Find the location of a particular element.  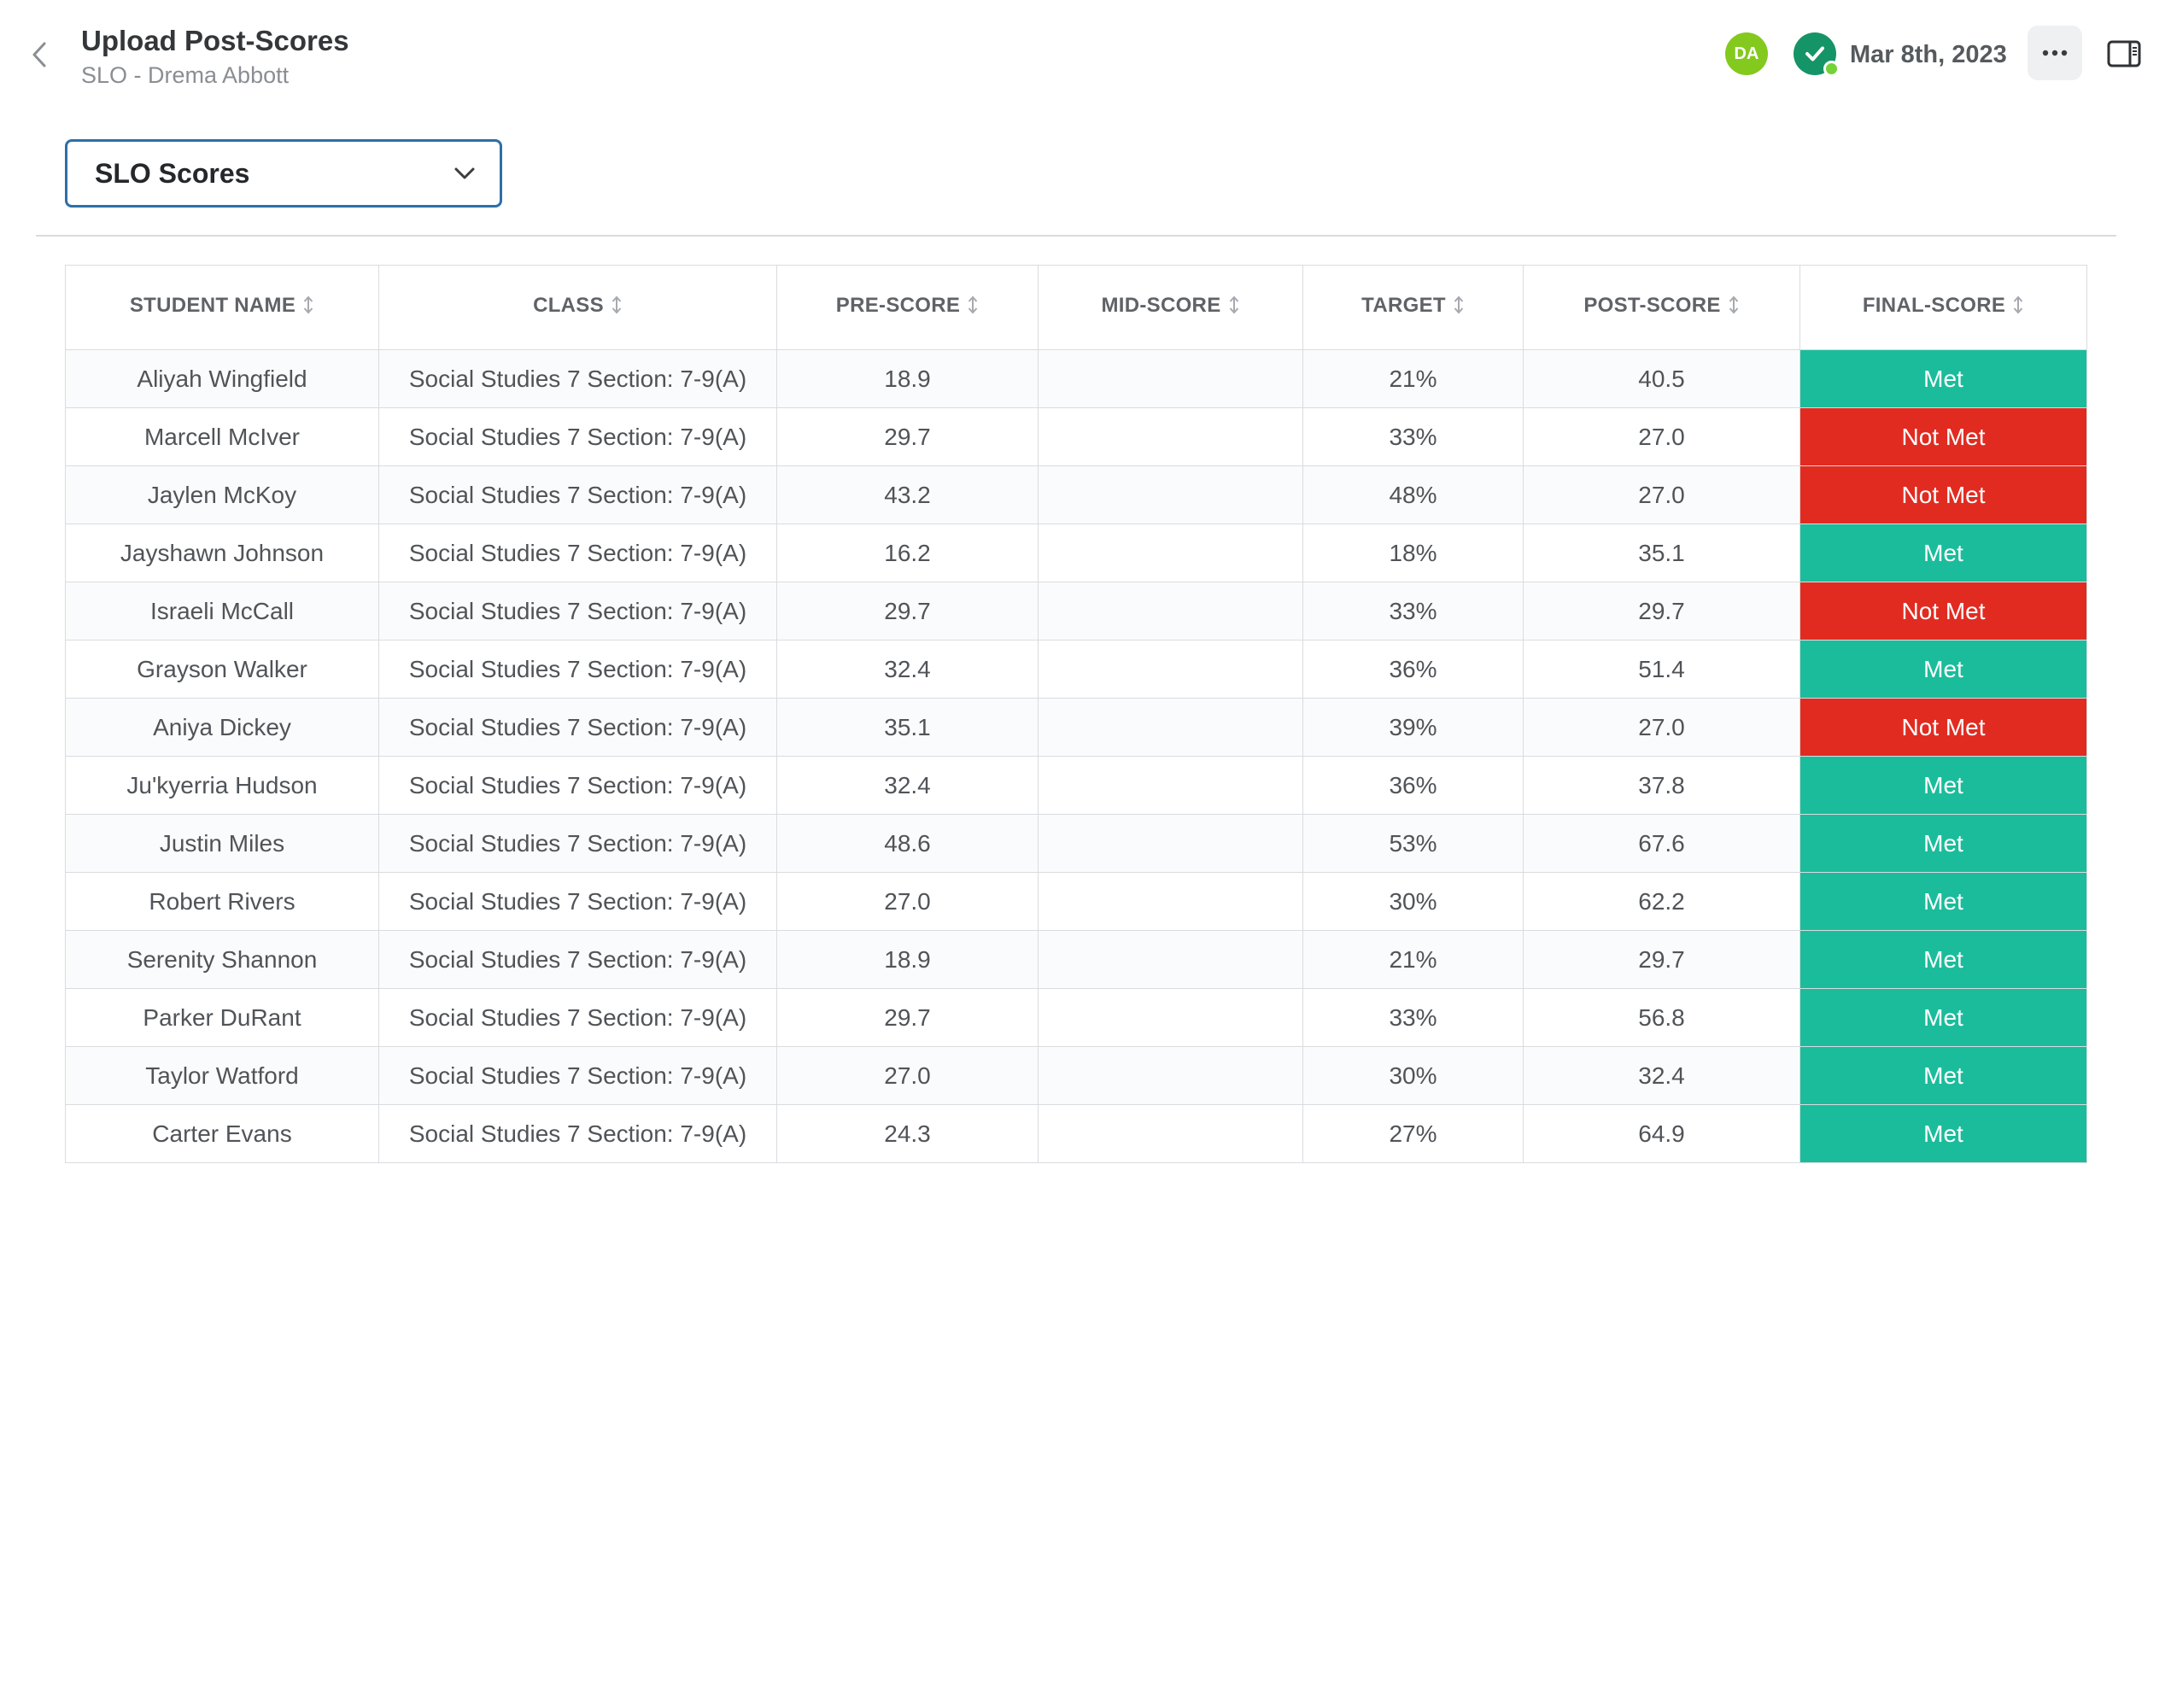

column-header-label: TARGET is located at coordinates (1403, 305).